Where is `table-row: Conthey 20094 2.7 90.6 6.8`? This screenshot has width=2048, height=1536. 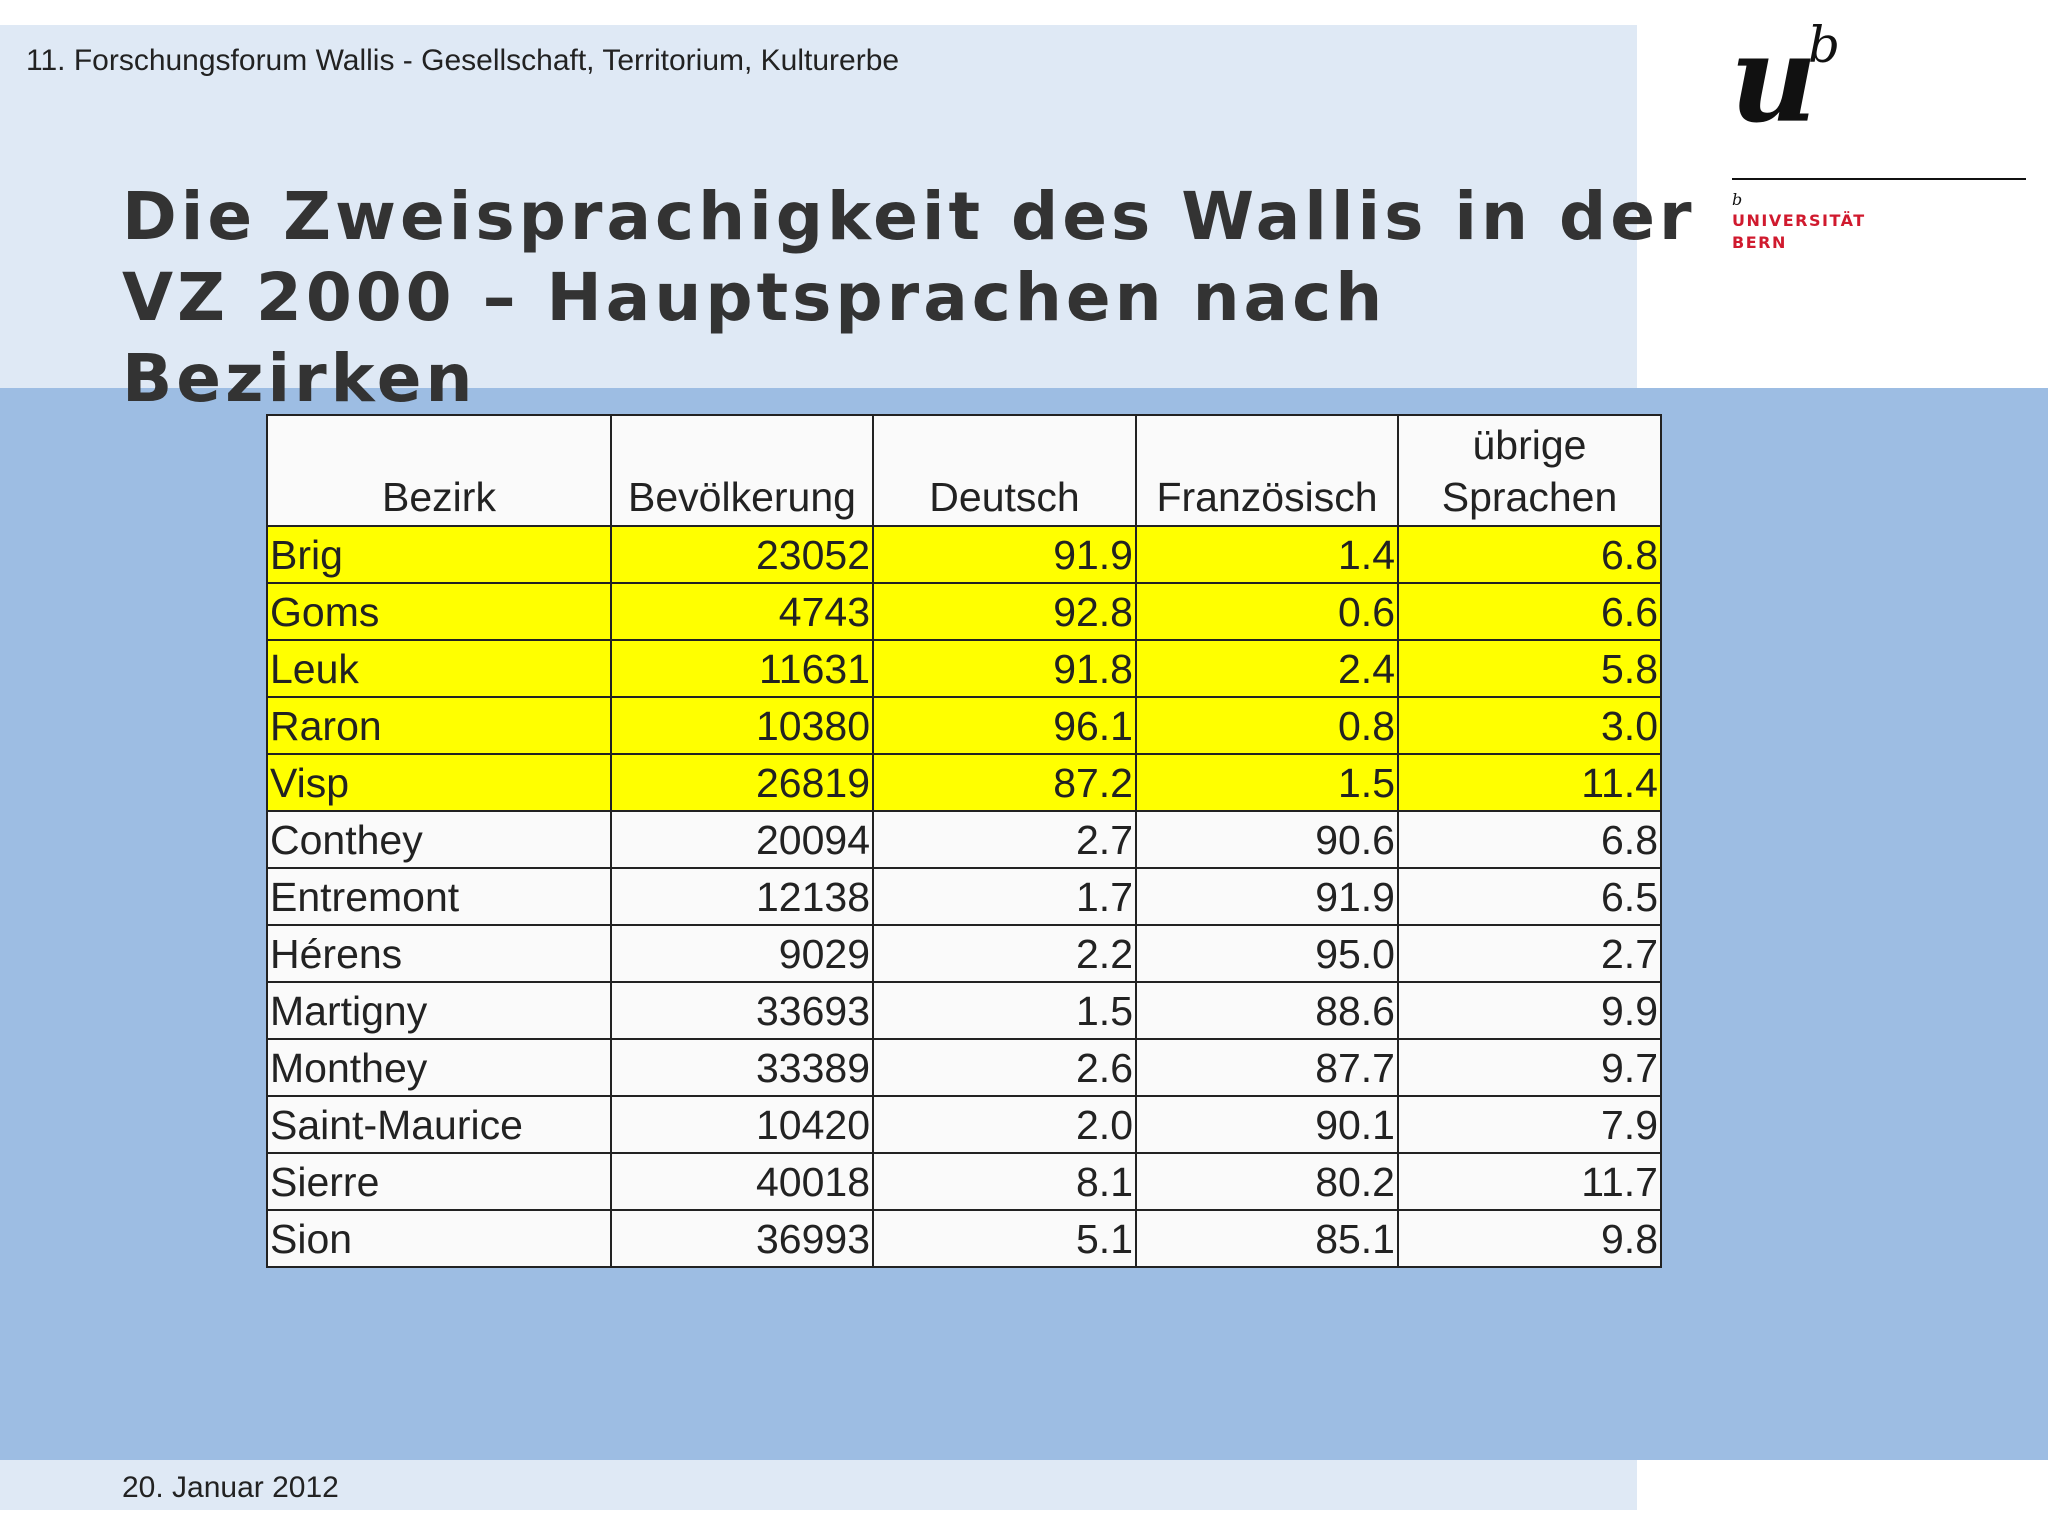 table-row: Conthey 20094 2.7 90.6 6.8 is located at coordinates (964, 839).